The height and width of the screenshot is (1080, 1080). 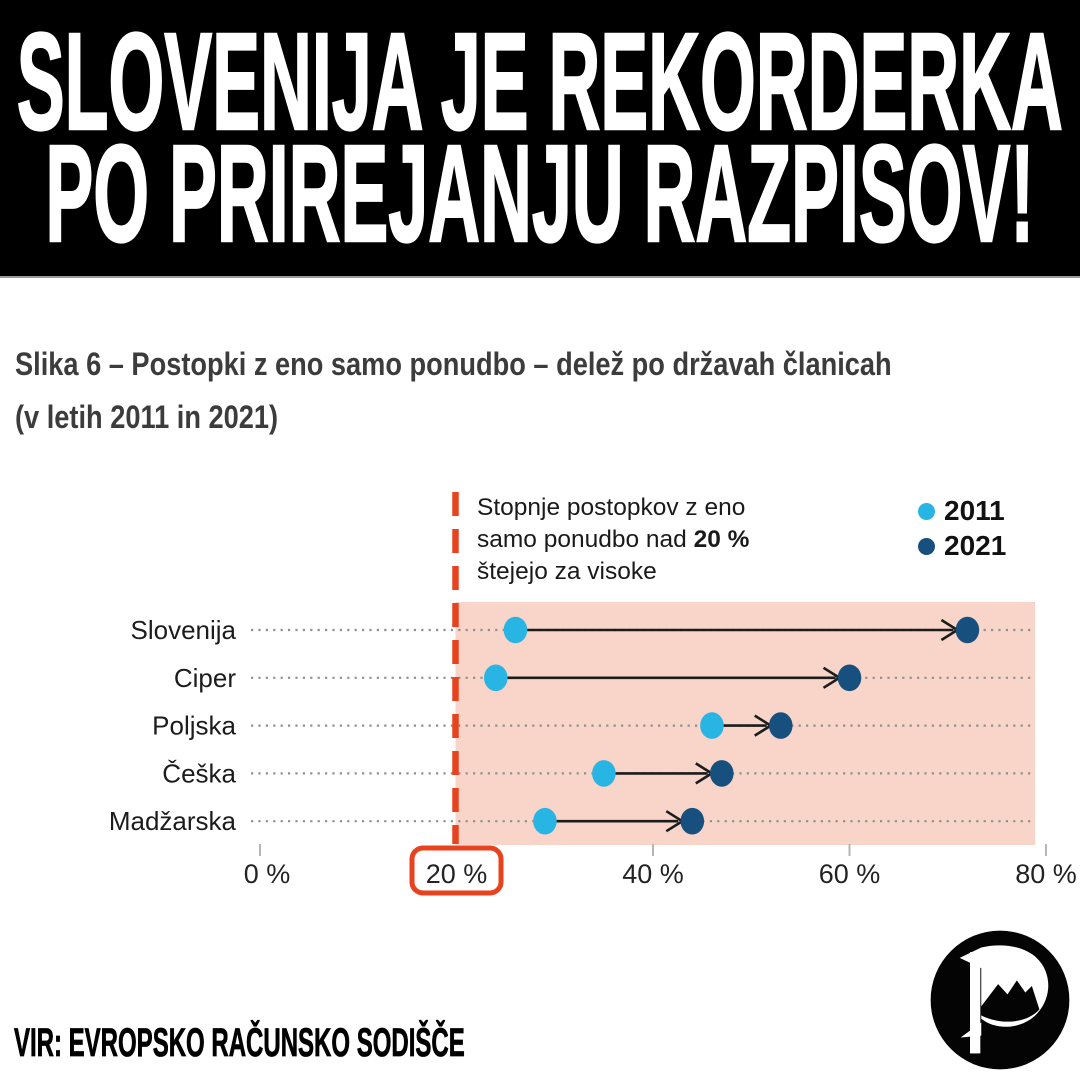 What do you see at coordinates (926, 546) in the screenshot?
I see `legend-dot-2021-icon` at bounding box center [926, 546].